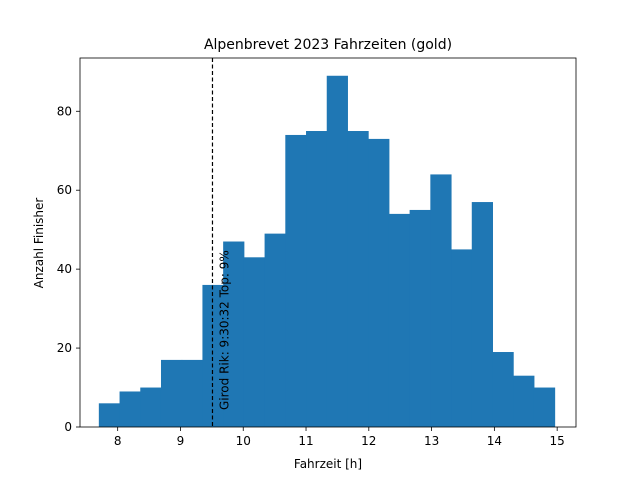  Describe the element at coordinates (494, 441) in the screenshot. I see `x-tick-label-14: 14` at that location.